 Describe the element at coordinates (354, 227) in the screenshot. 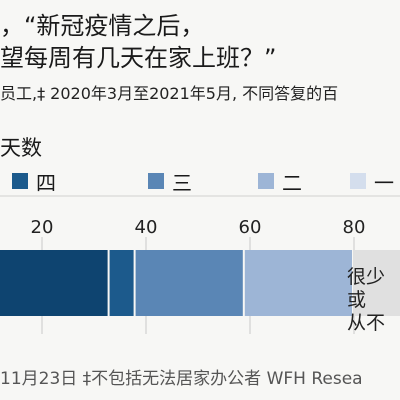

I see `x-tick-label-80: 80` at that location.